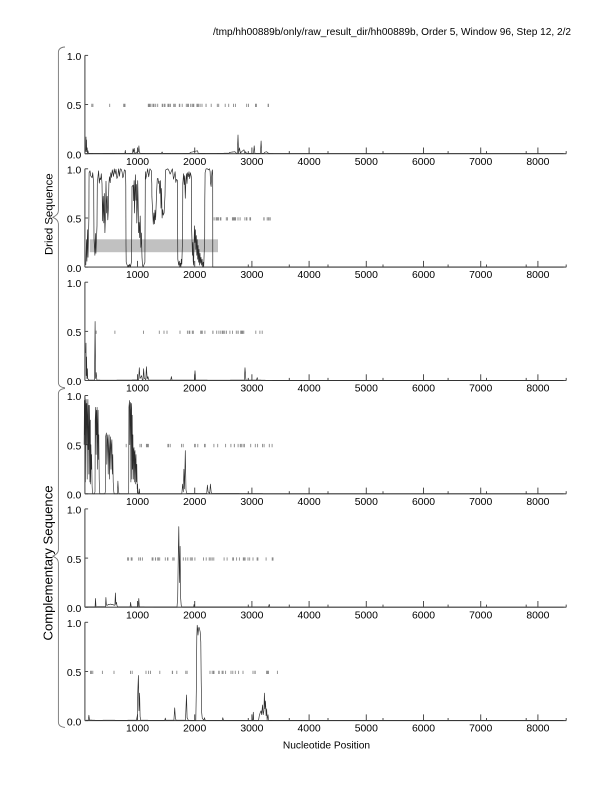 This screenshot has width=612, height=792. I want to click on svg-text: Dried Sequence, so click(49, 214).